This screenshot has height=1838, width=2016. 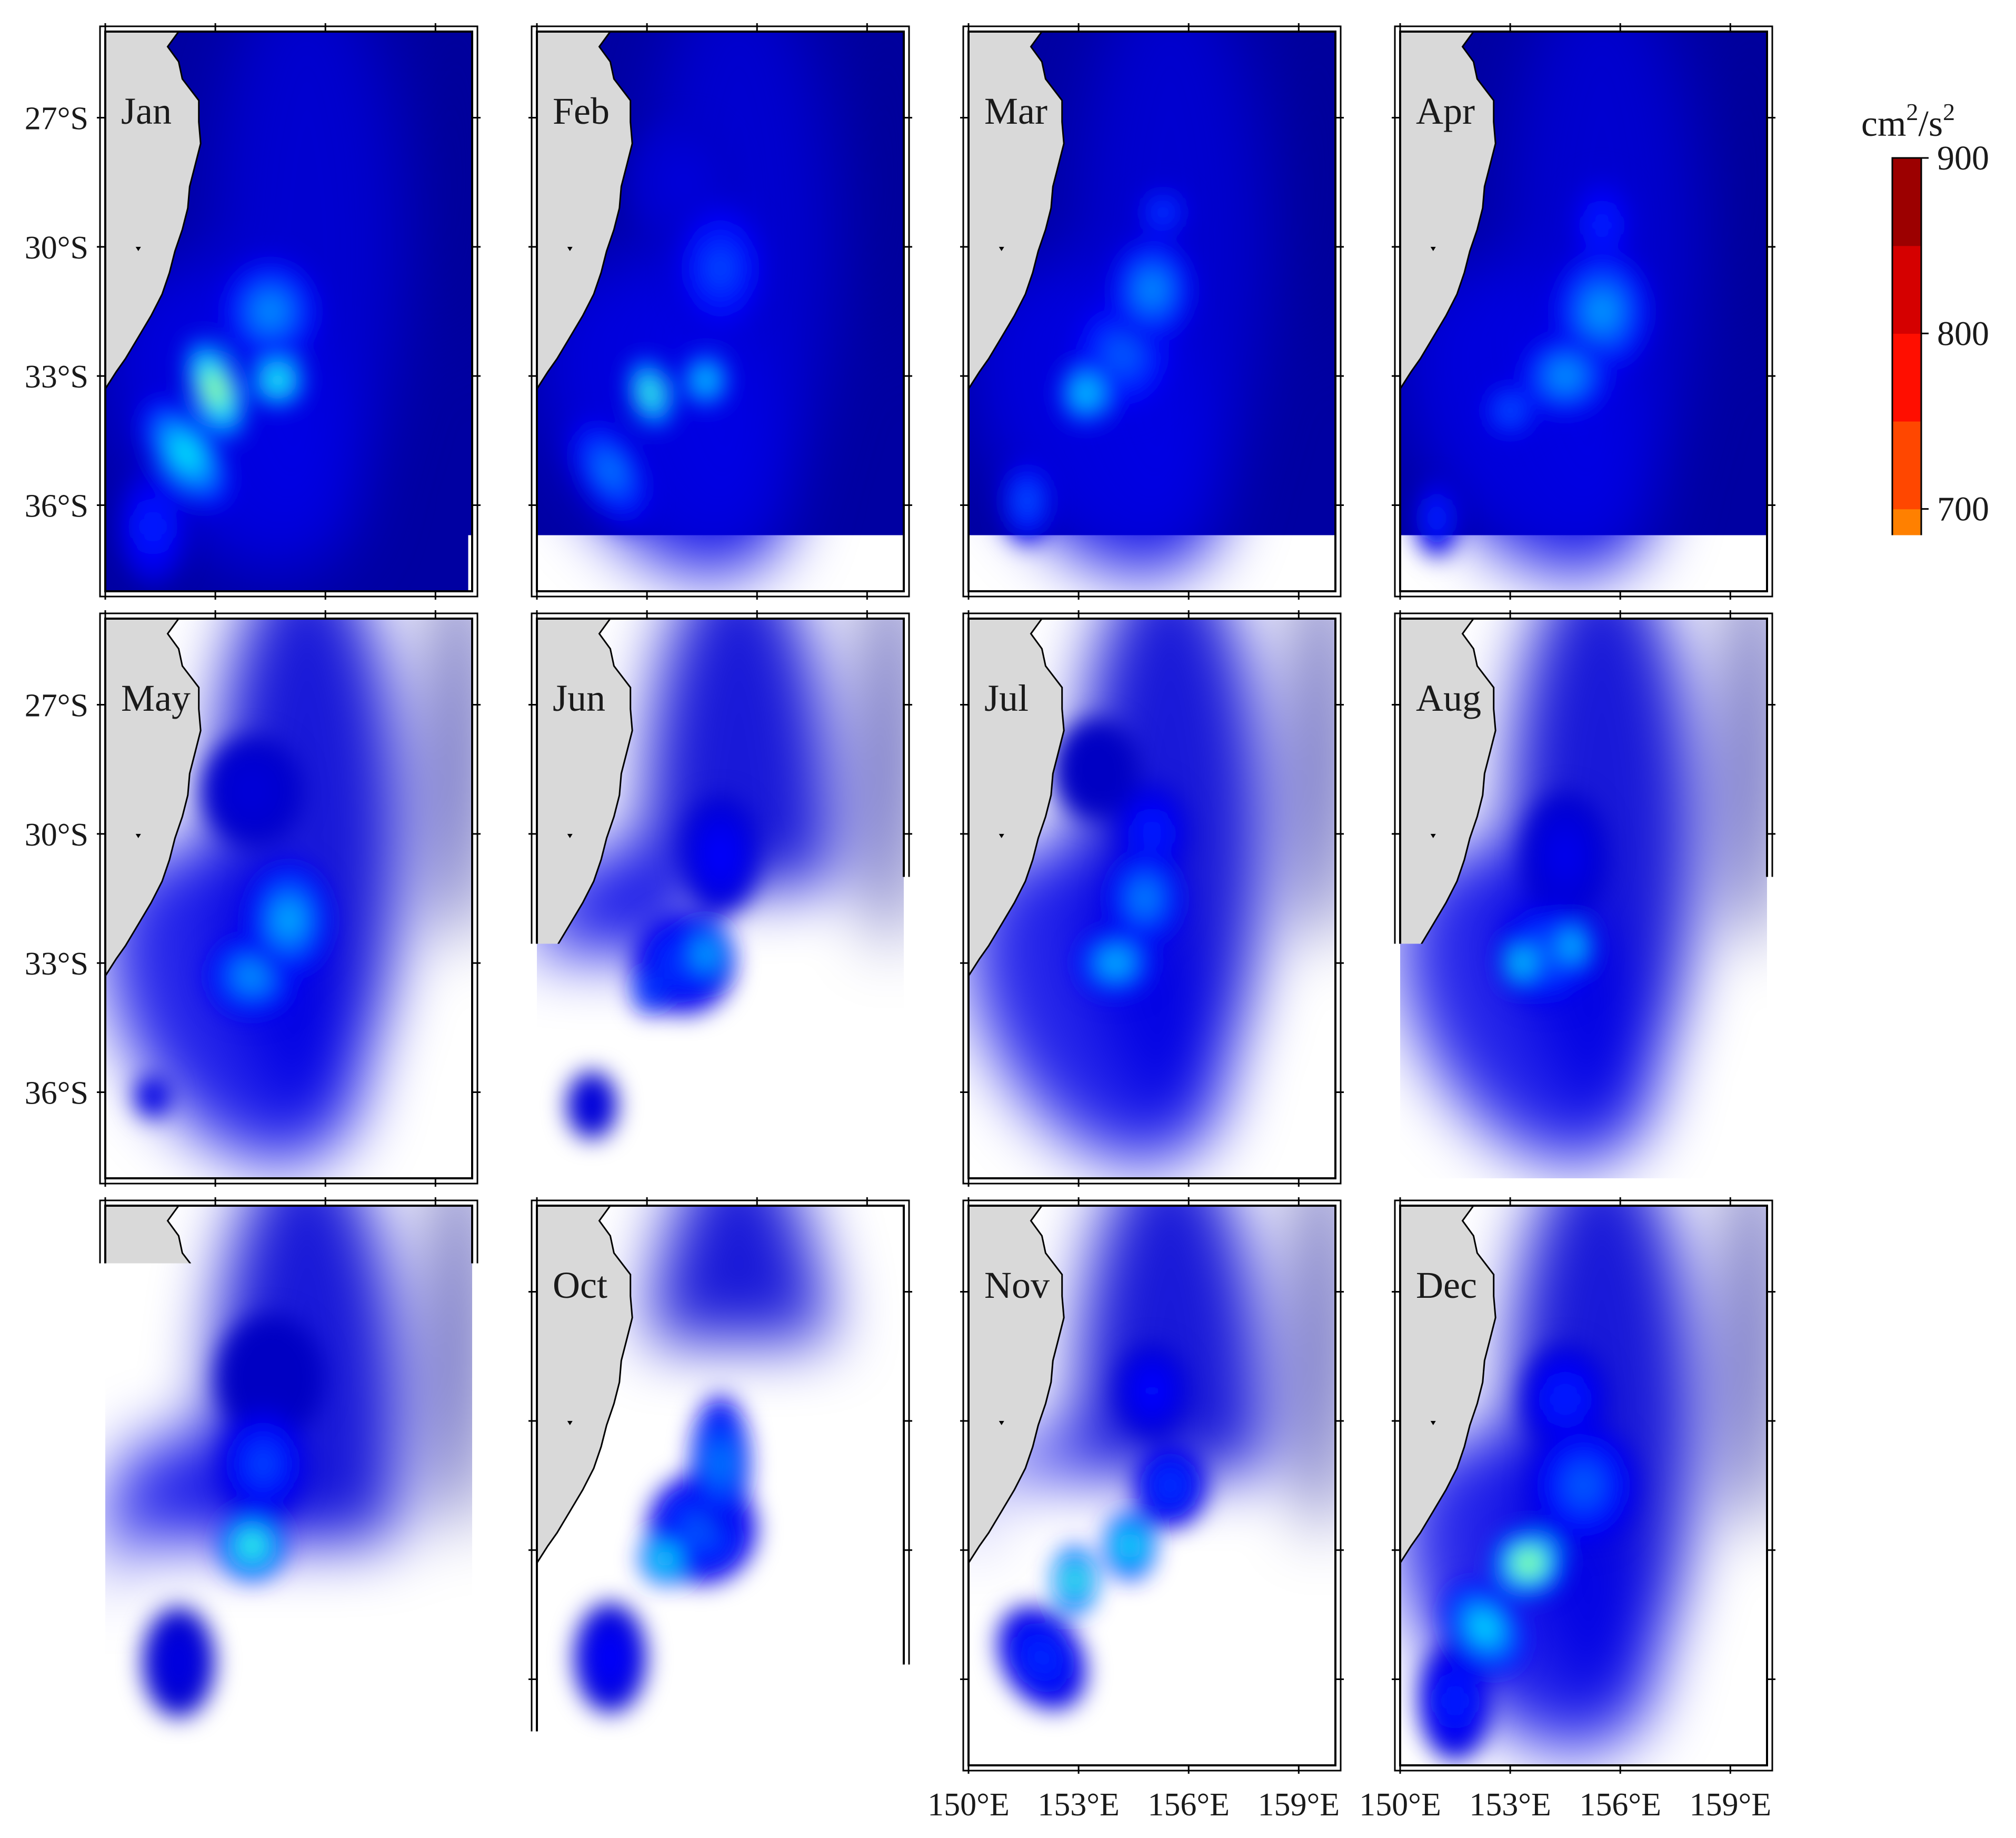 What do you see at coordinates (694, 1479) in the screenshot?
I see `panel-oct: Oct 150°E 153°E 156°E 159°E` at bounding box center [694, 1479].